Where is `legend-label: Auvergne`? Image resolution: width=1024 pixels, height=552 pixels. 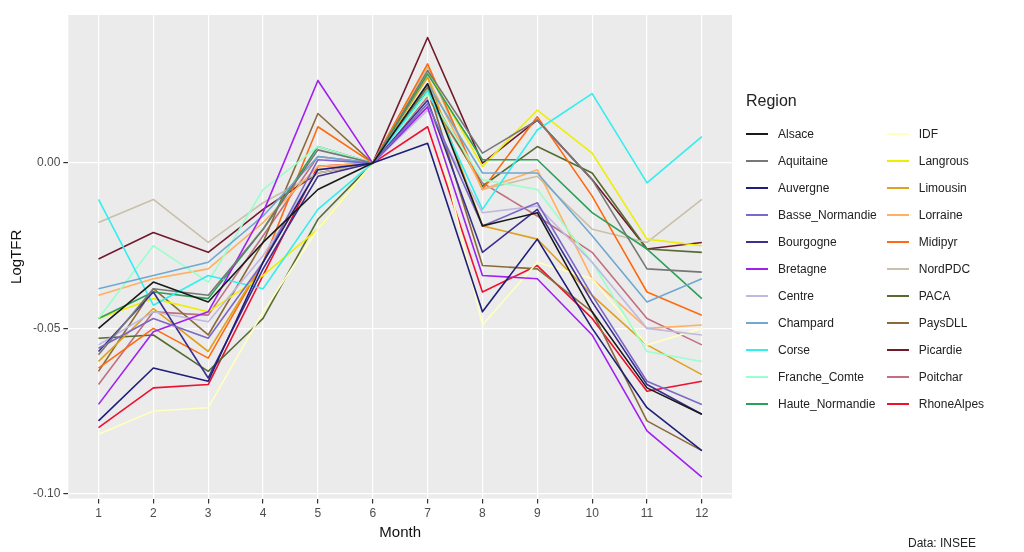 legend-label: Auvergne is located at coordinates (804, 187).